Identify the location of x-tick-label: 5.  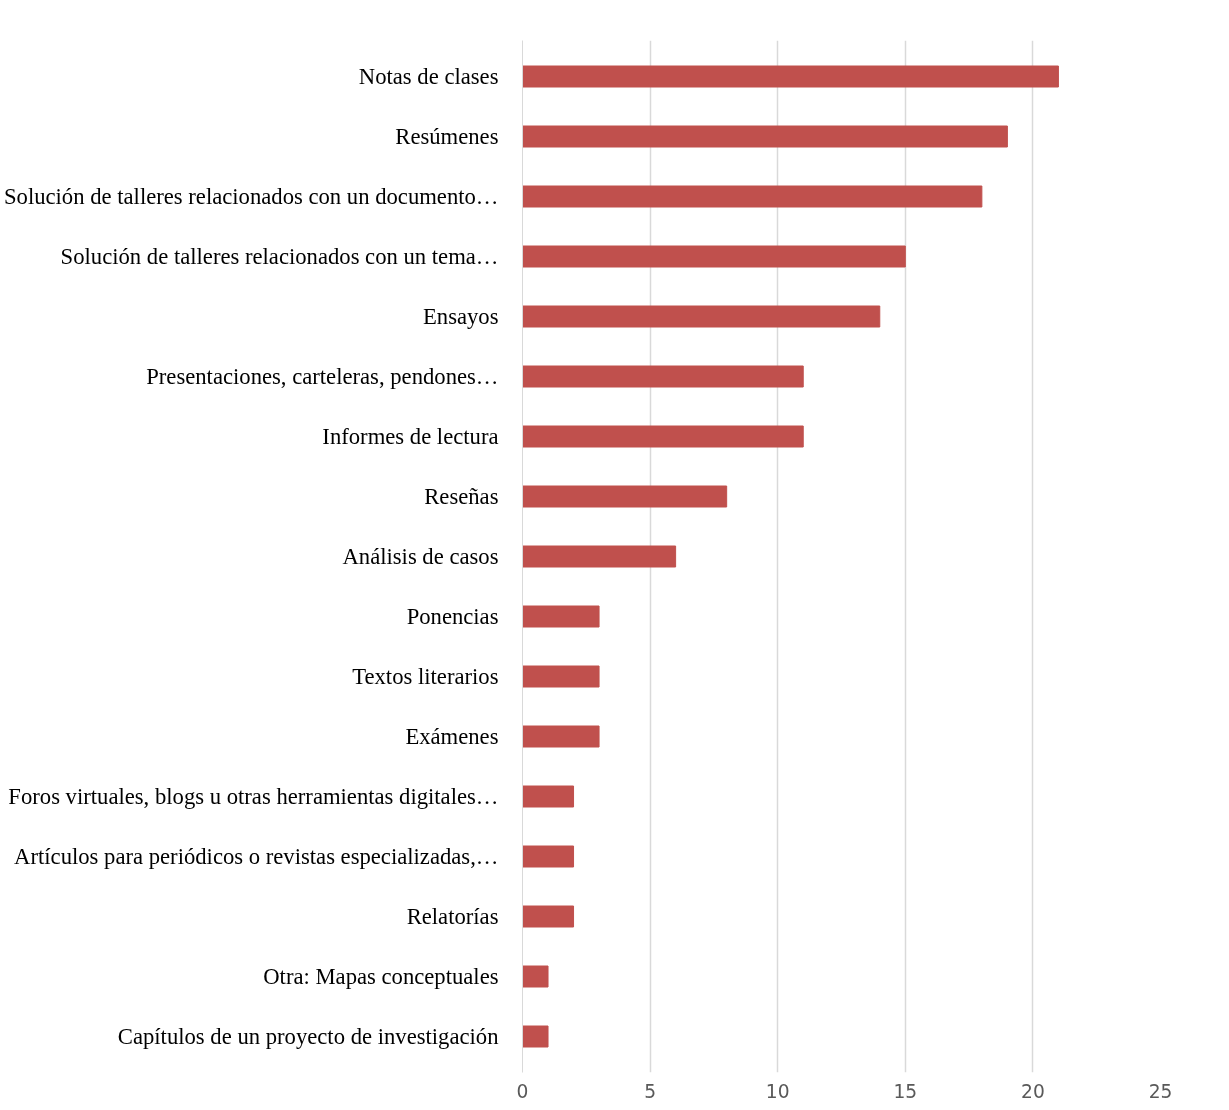
(650, 1091).